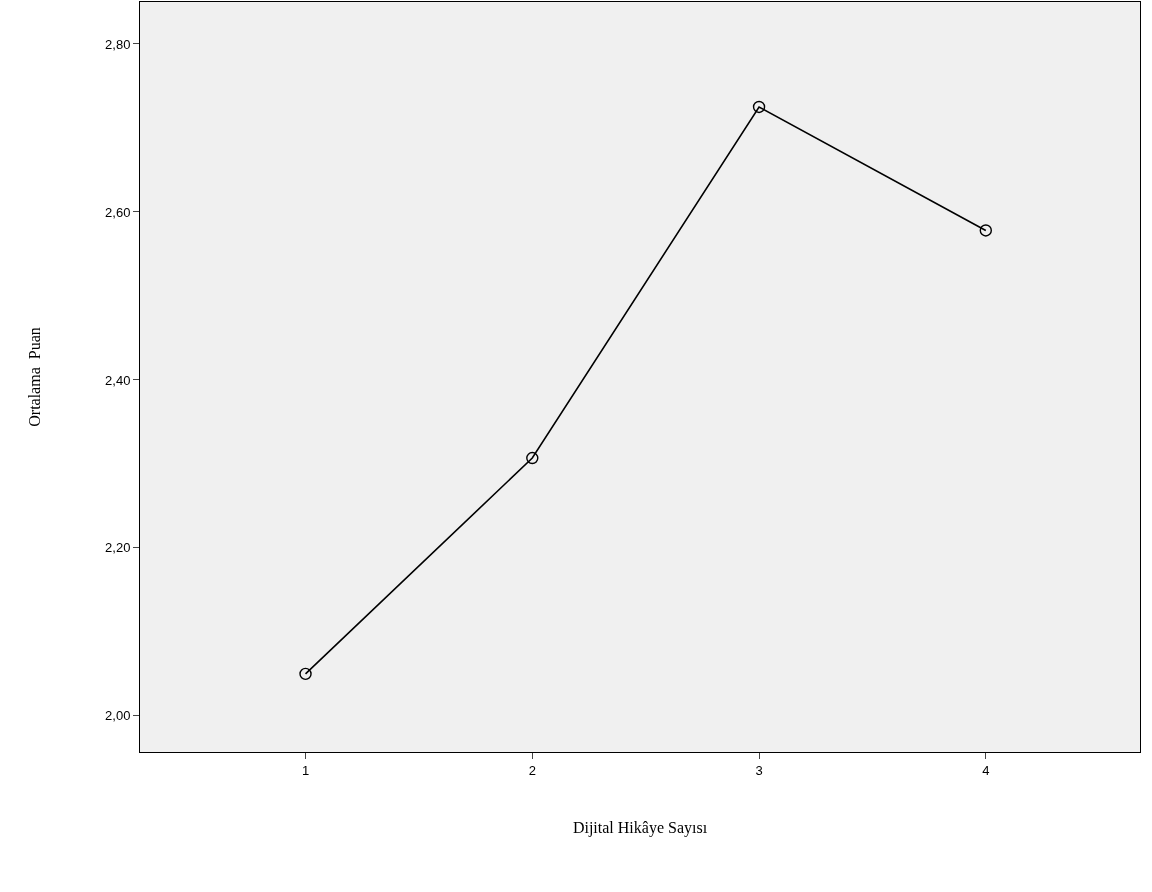 The width and height of the screenshot is (1152, 892). Describe the element at coordinates (759, 770) in the screenshot. I see `x-tick-label: 3` at that location.